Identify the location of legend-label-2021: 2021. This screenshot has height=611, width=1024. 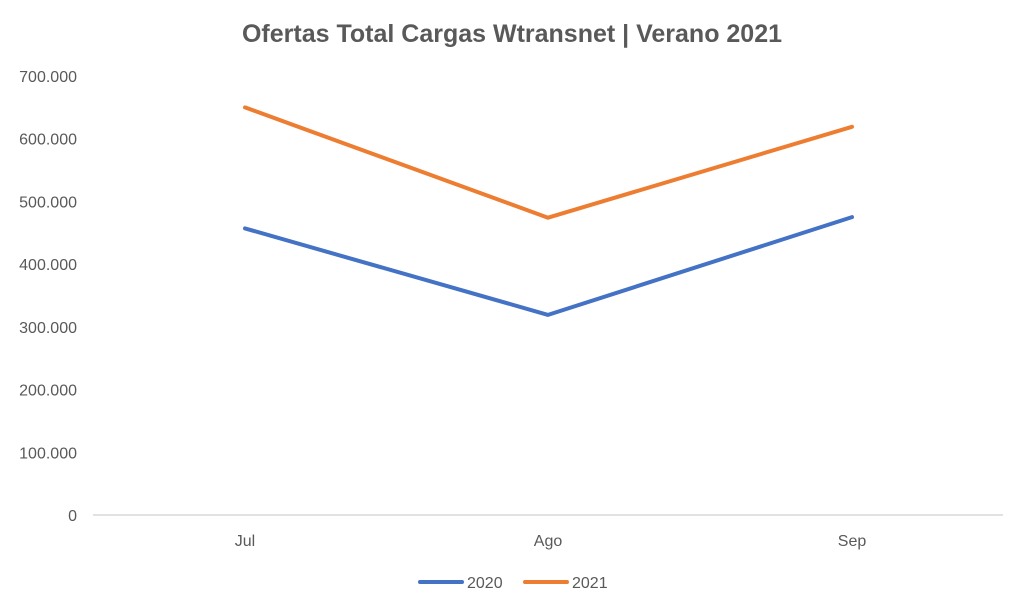
(590, 583).